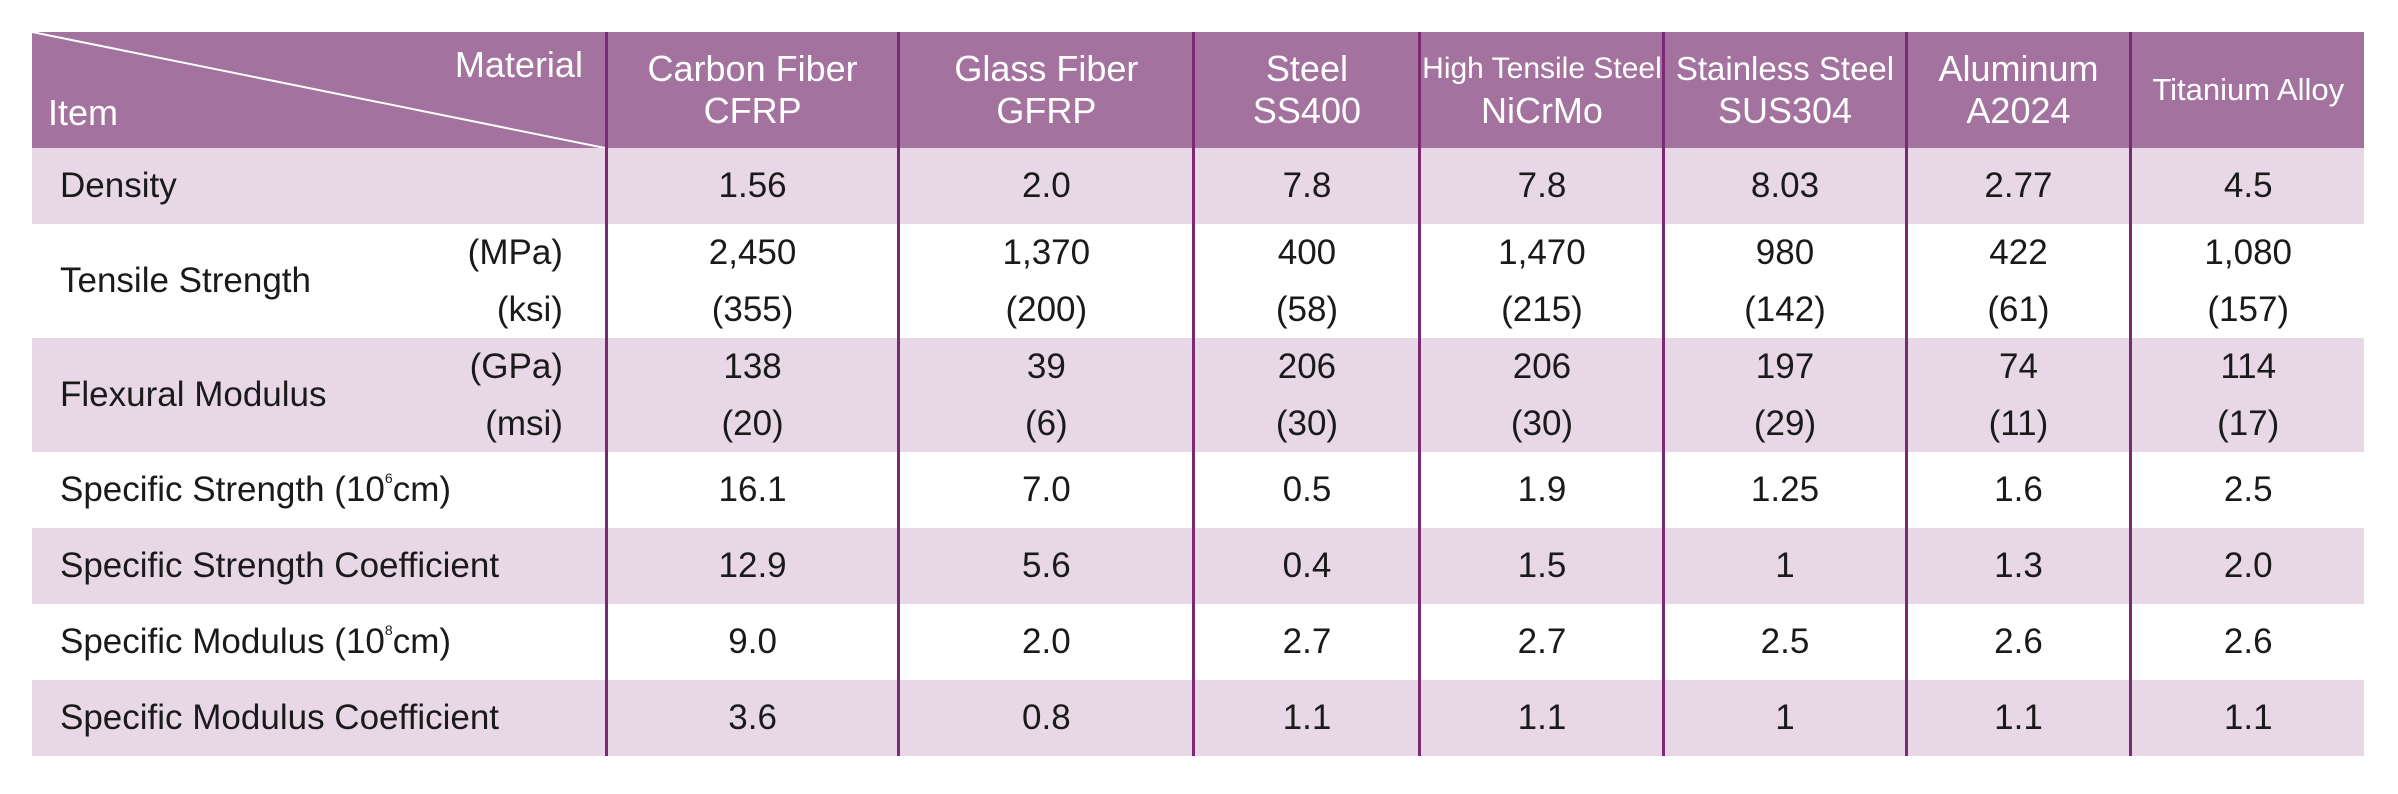 The image size is (2398, 794). I want to click on column-header-name: Aluminum, so click(2018, 68).